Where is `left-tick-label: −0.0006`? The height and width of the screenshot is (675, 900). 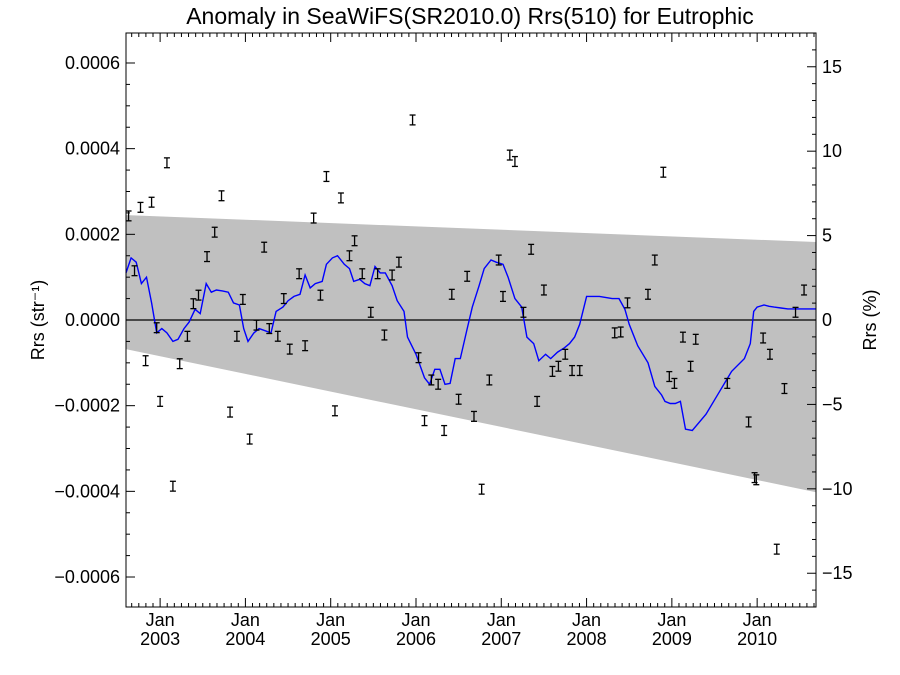 left-tick-label: −0.0006 is located at coordinates (87, 577).